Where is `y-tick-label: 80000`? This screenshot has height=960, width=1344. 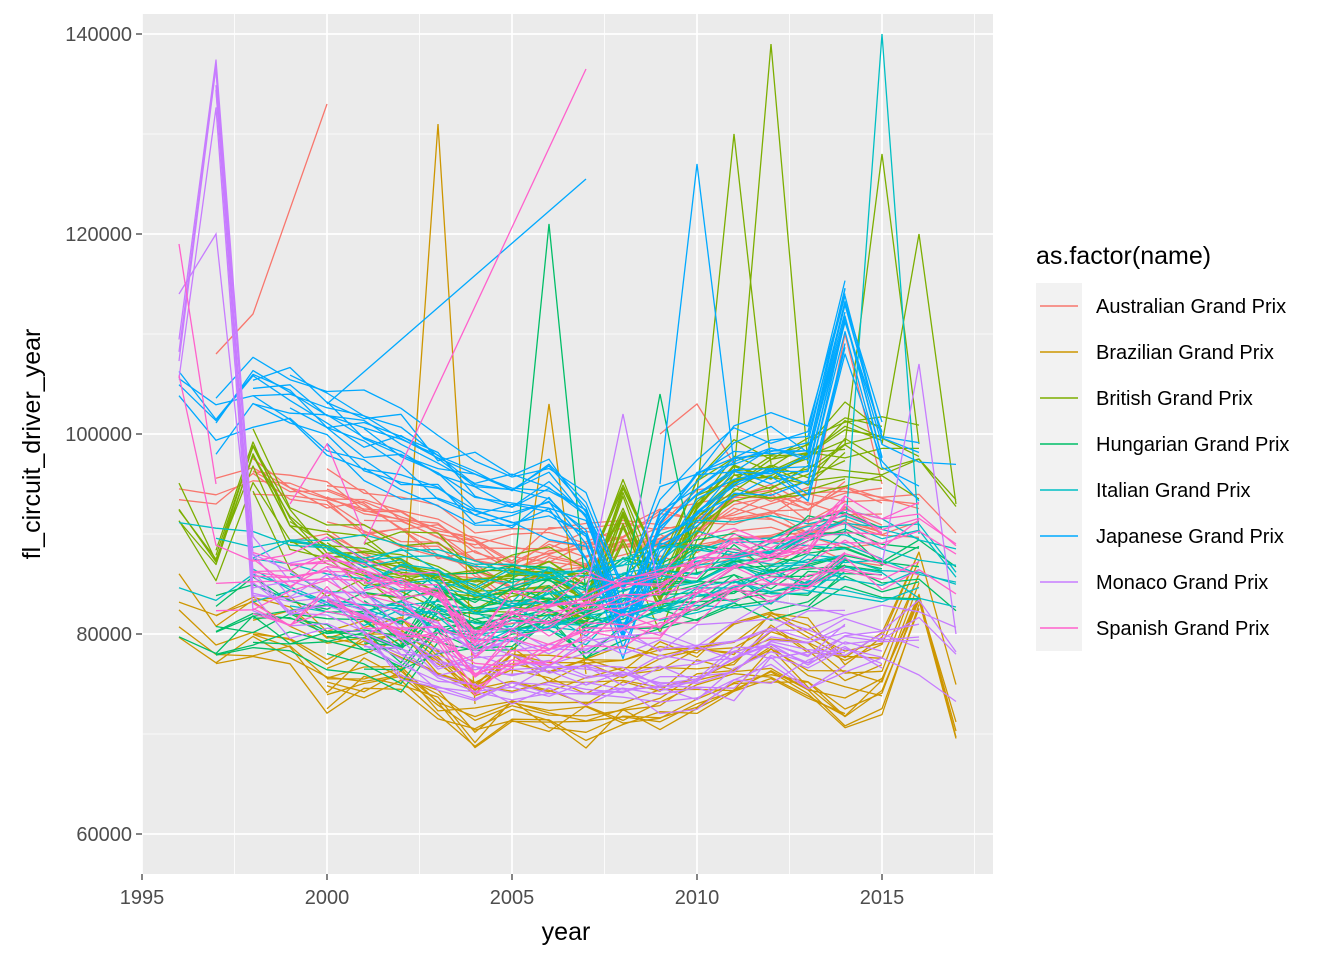 y-tick-label: 80000 is located at coordinates (104, 635).